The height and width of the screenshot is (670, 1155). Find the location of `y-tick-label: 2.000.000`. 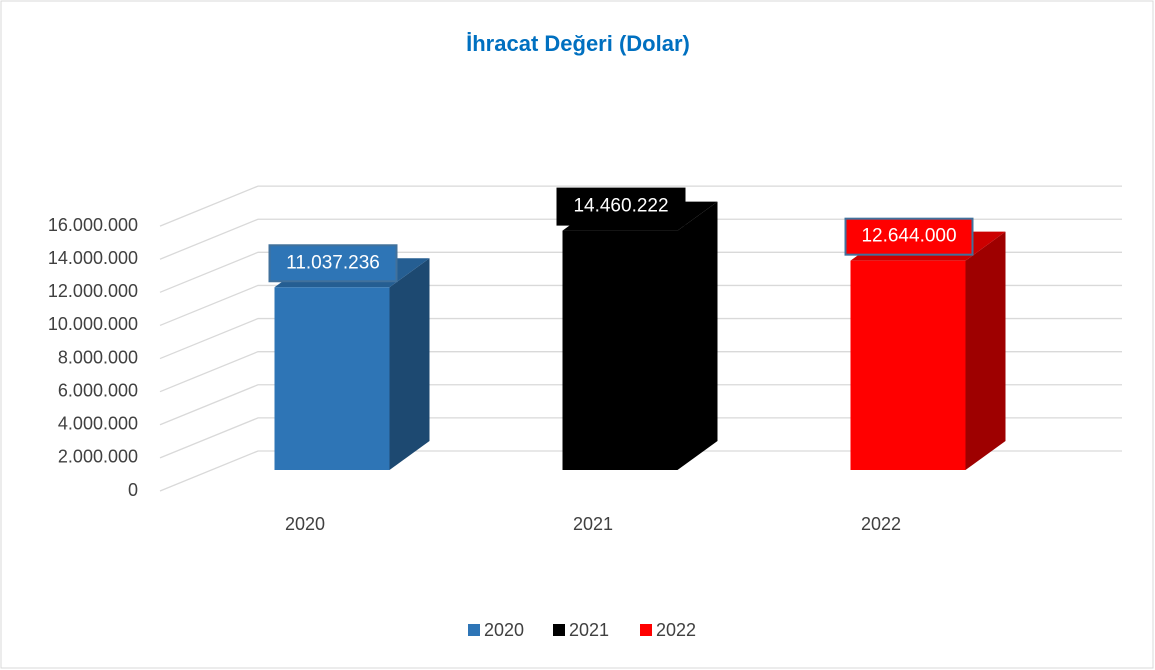

y-tick-label: 2.000.000 is located at coordinates (98, 457).